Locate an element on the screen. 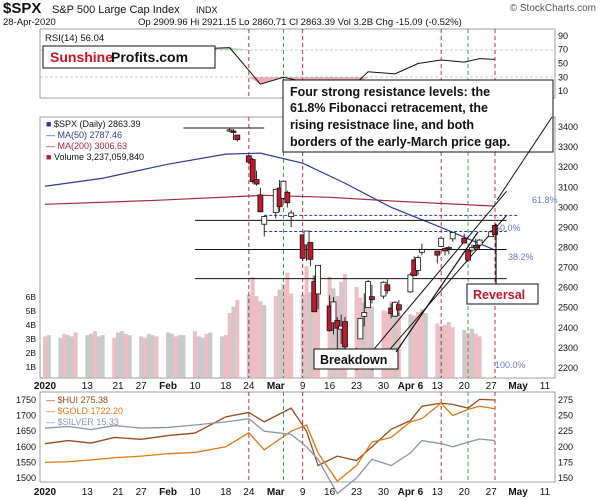 The height and width of the screenshot is (500, 600). x-tick-label: 10 is located at coordinates (195, 386).